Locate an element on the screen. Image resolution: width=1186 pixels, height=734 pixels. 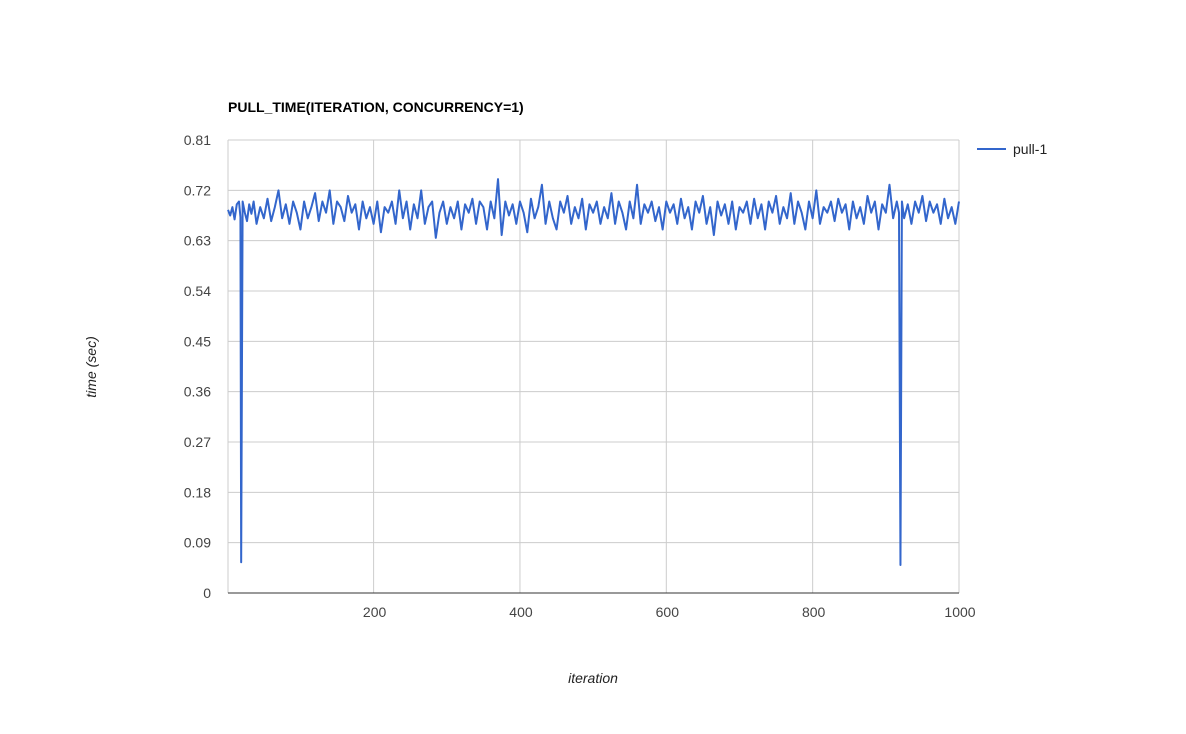
y-tick-label: 0.63 is located at coordinates (197, 241).